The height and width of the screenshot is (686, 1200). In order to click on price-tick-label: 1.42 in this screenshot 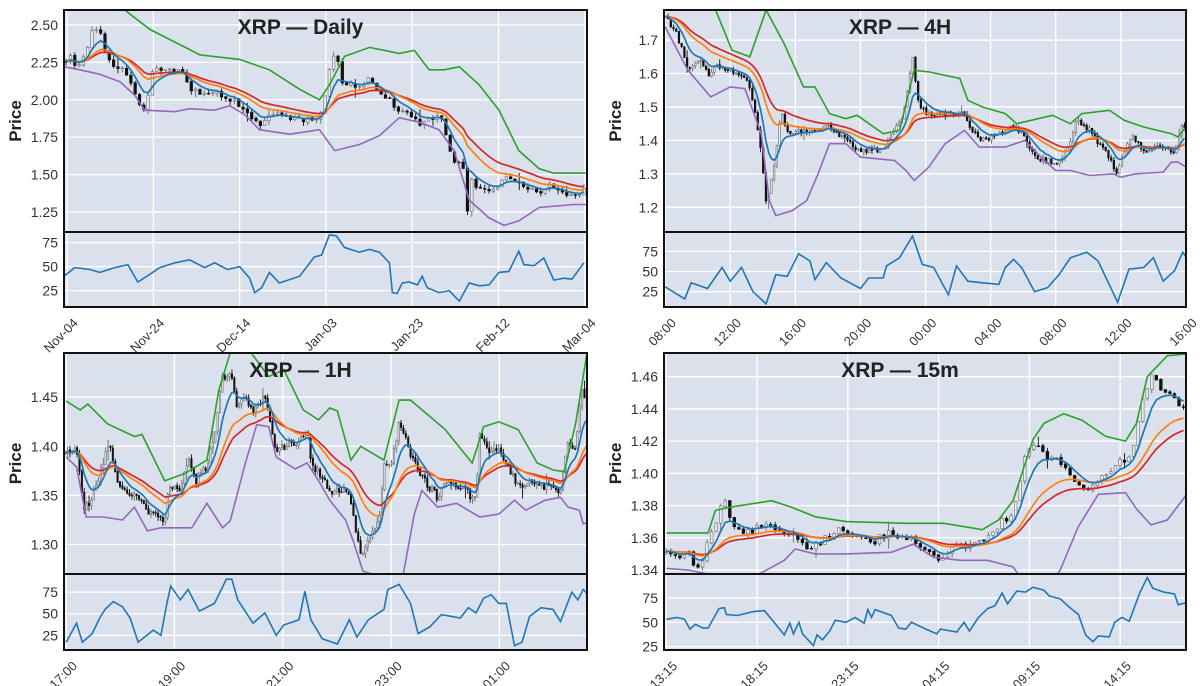, I will do `click(644, 441)`.